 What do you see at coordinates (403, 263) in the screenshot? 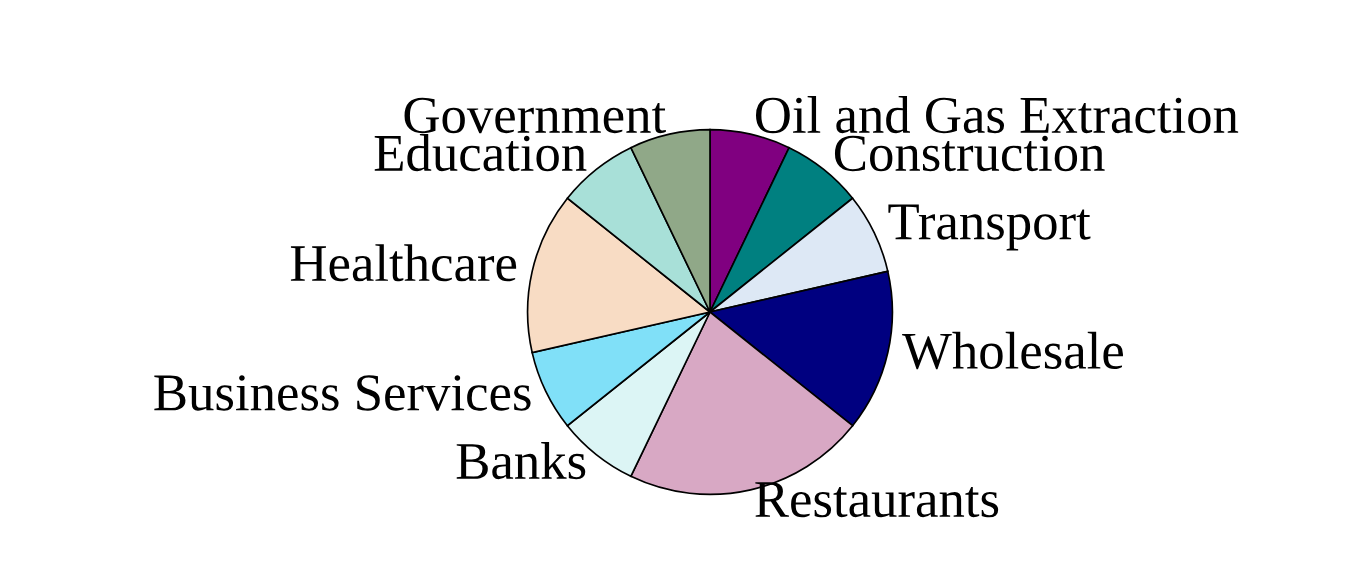
I see `slice-label: Healthcare` at bounding box center [403, 263].